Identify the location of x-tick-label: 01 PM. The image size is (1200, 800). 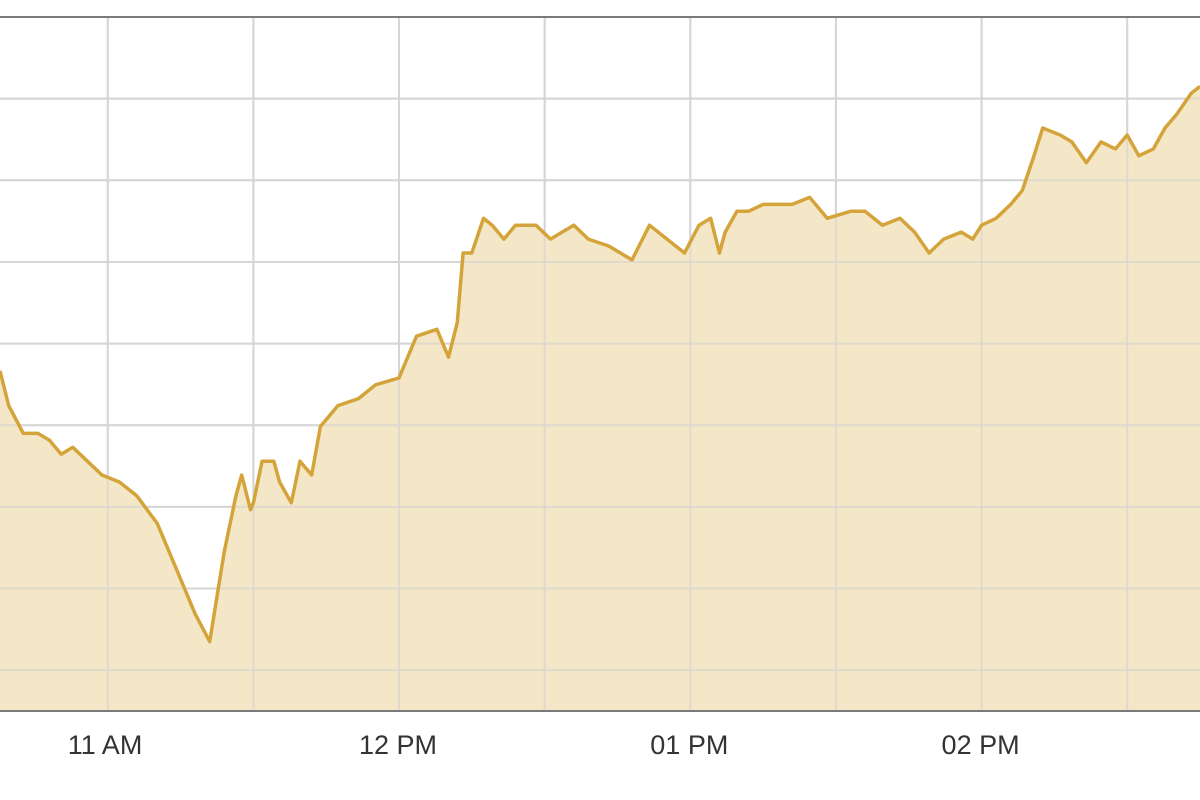
(689, 745).